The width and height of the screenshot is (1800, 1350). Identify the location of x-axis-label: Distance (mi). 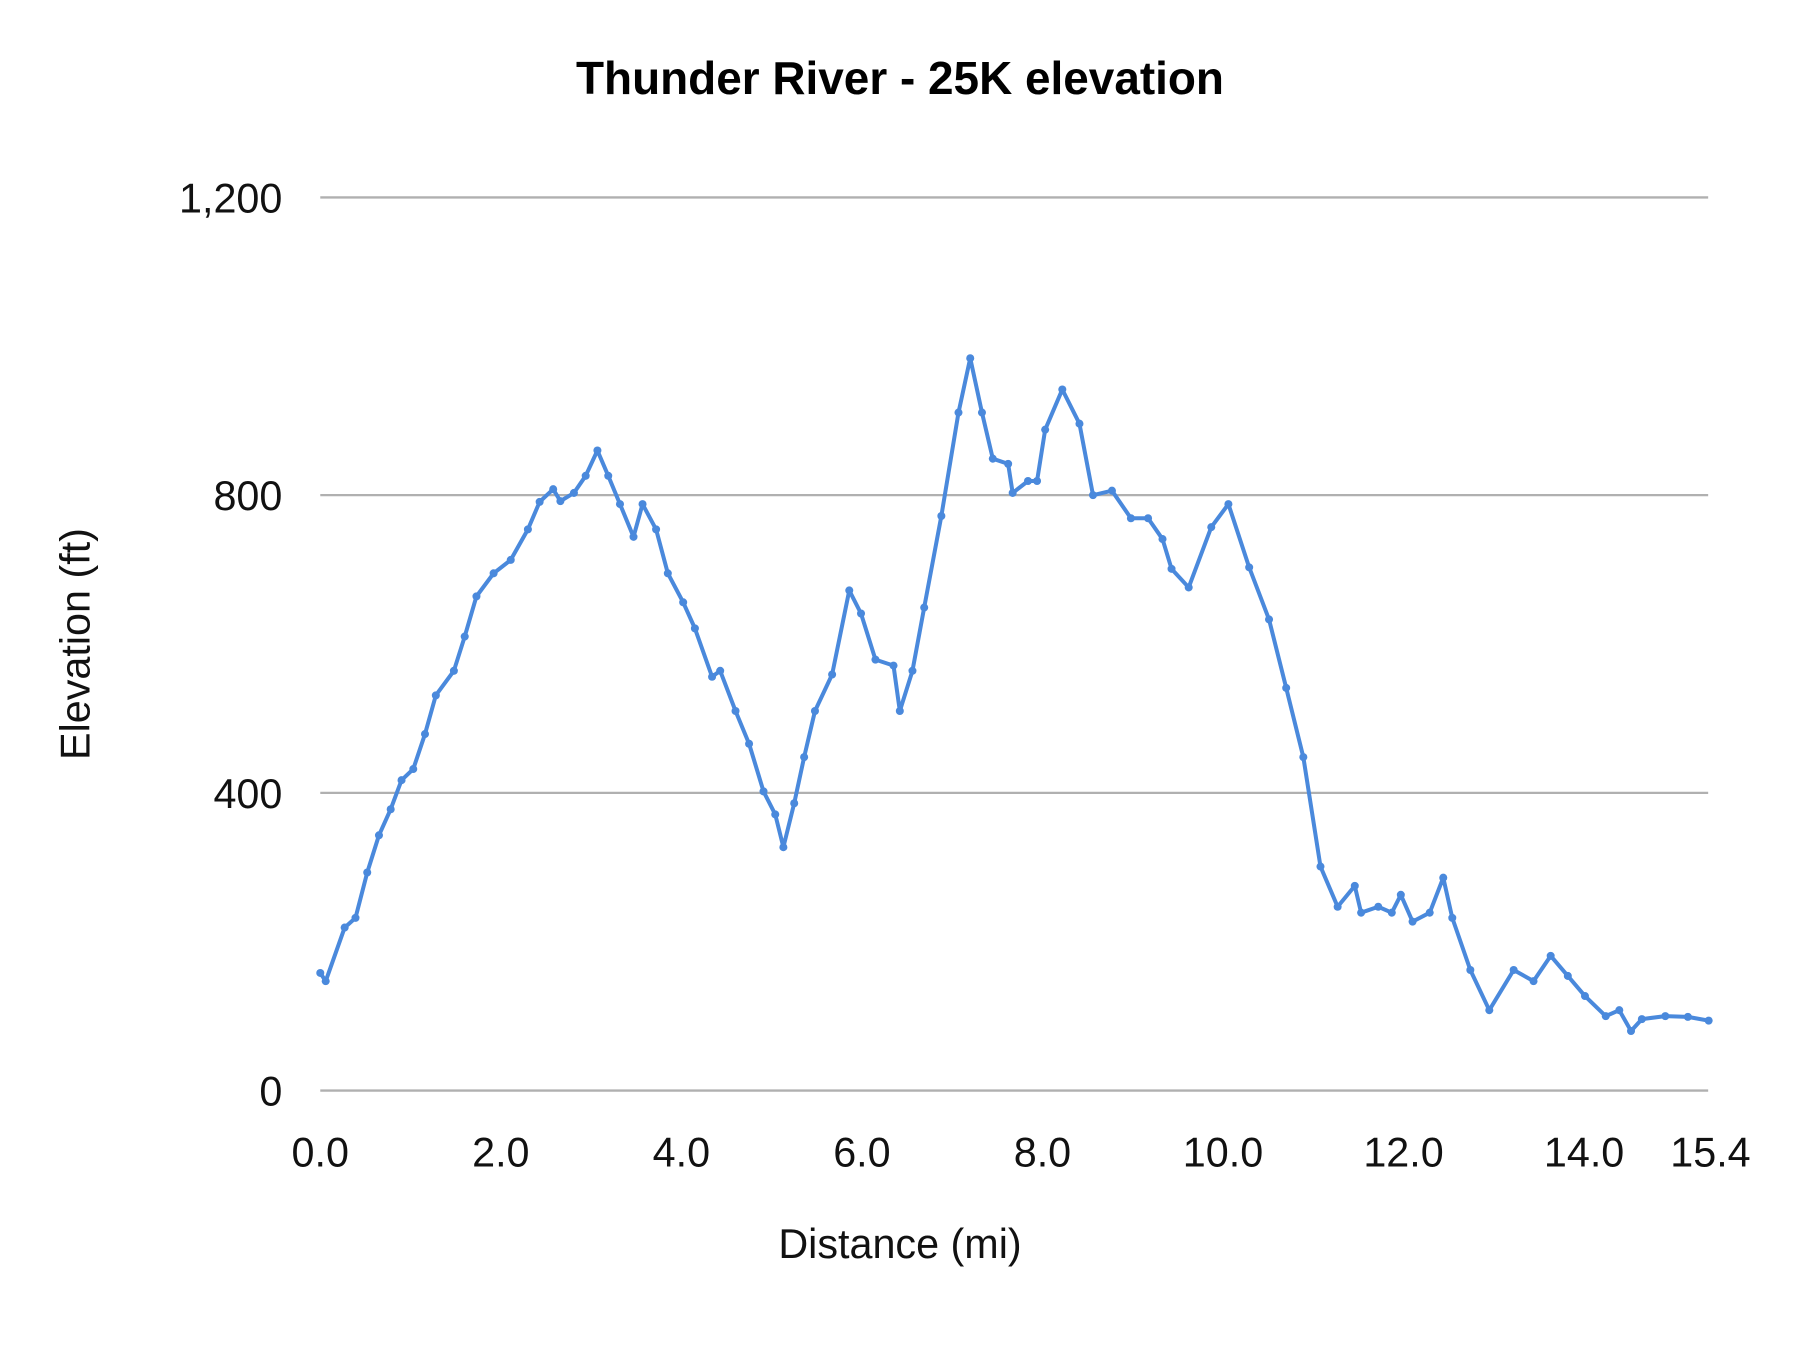
(899, 1244).